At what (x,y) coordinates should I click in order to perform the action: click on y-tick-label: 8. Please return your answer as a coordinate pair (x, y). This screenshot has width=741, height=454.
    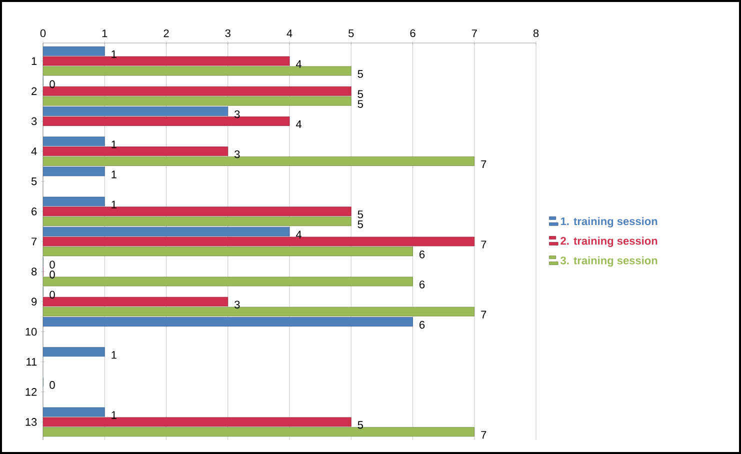
    Looking at the image, I should click on (34, 272).